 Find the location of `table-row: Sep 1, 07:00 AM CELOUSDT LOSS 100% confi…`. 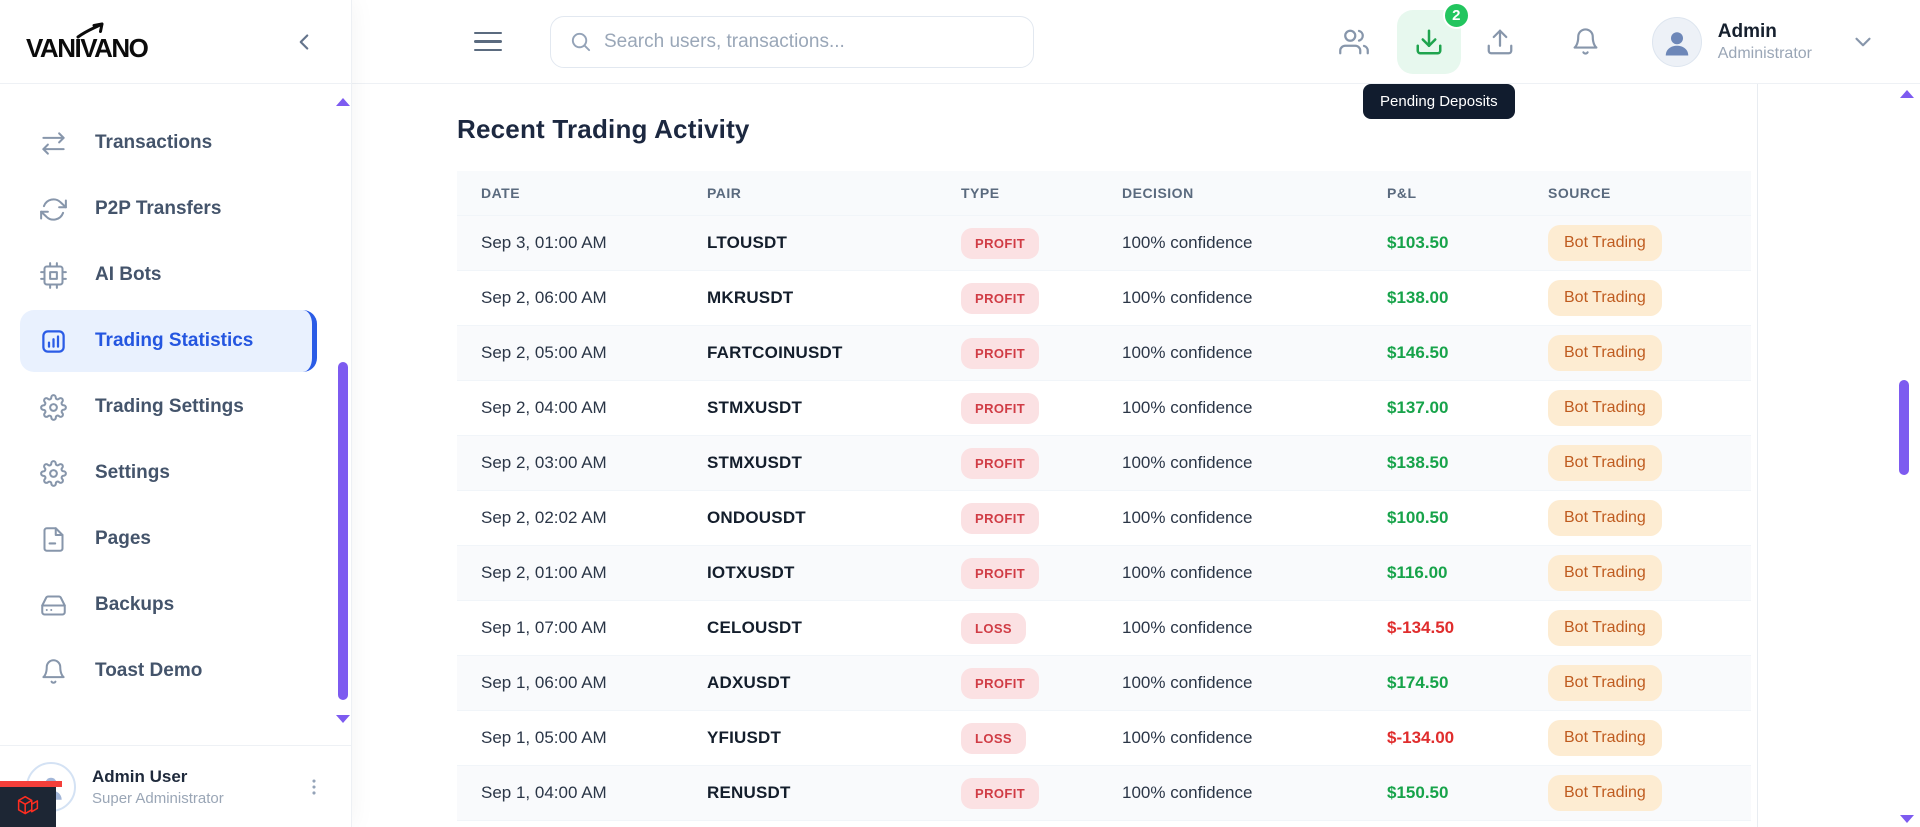

table-row: Sep 1, 07:00 AM CELOUSDT LOSS 100% confi… is located at coordinates (1104, 627).